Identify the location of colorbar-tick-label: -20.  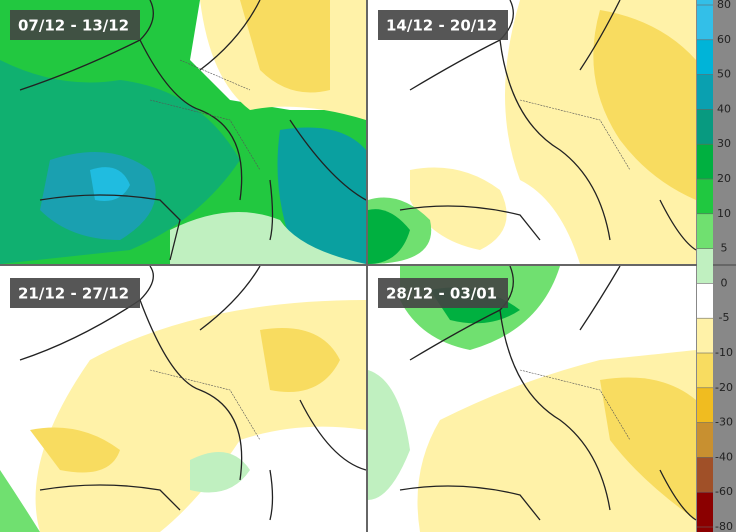
(724, 387).